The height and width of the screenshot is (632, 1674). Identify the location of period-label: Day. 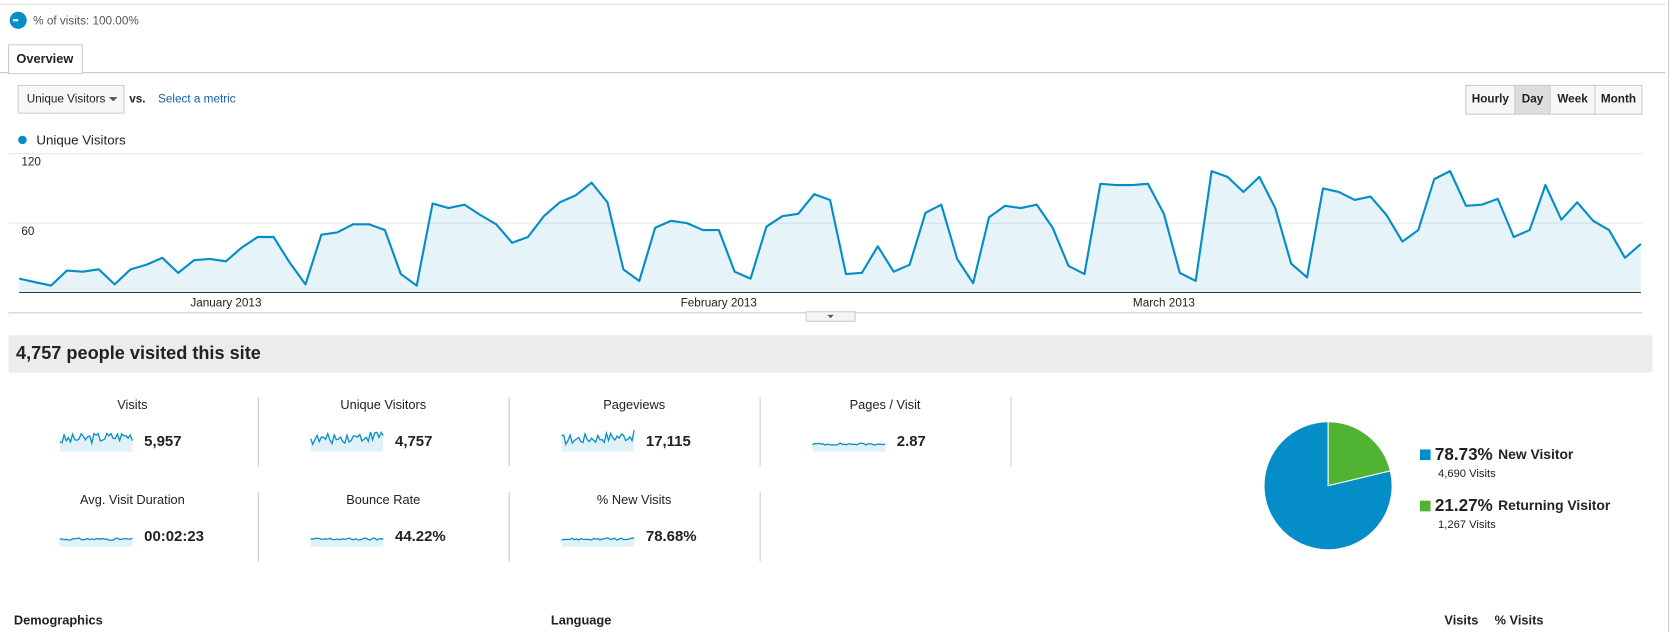
(1533, 98).